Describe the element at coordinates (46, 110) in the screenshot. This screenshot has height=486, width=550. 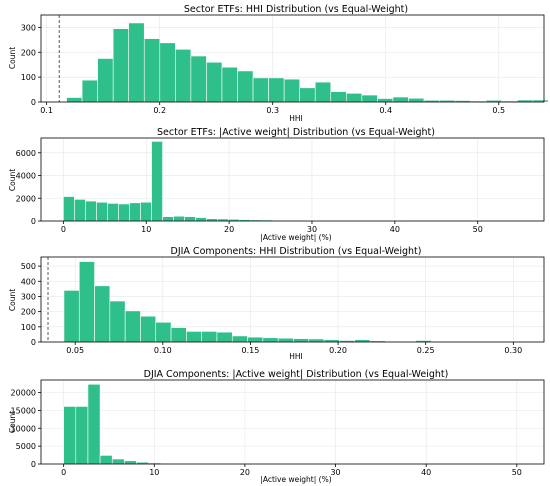
I see `x-tick-label: 0.1` at that location.